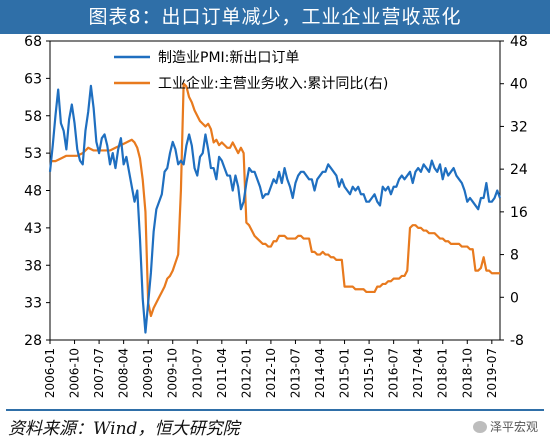  Describe the element at coordinates (514, 256) in the screenshot. I see `y-right-tick-label: 8` at that location.